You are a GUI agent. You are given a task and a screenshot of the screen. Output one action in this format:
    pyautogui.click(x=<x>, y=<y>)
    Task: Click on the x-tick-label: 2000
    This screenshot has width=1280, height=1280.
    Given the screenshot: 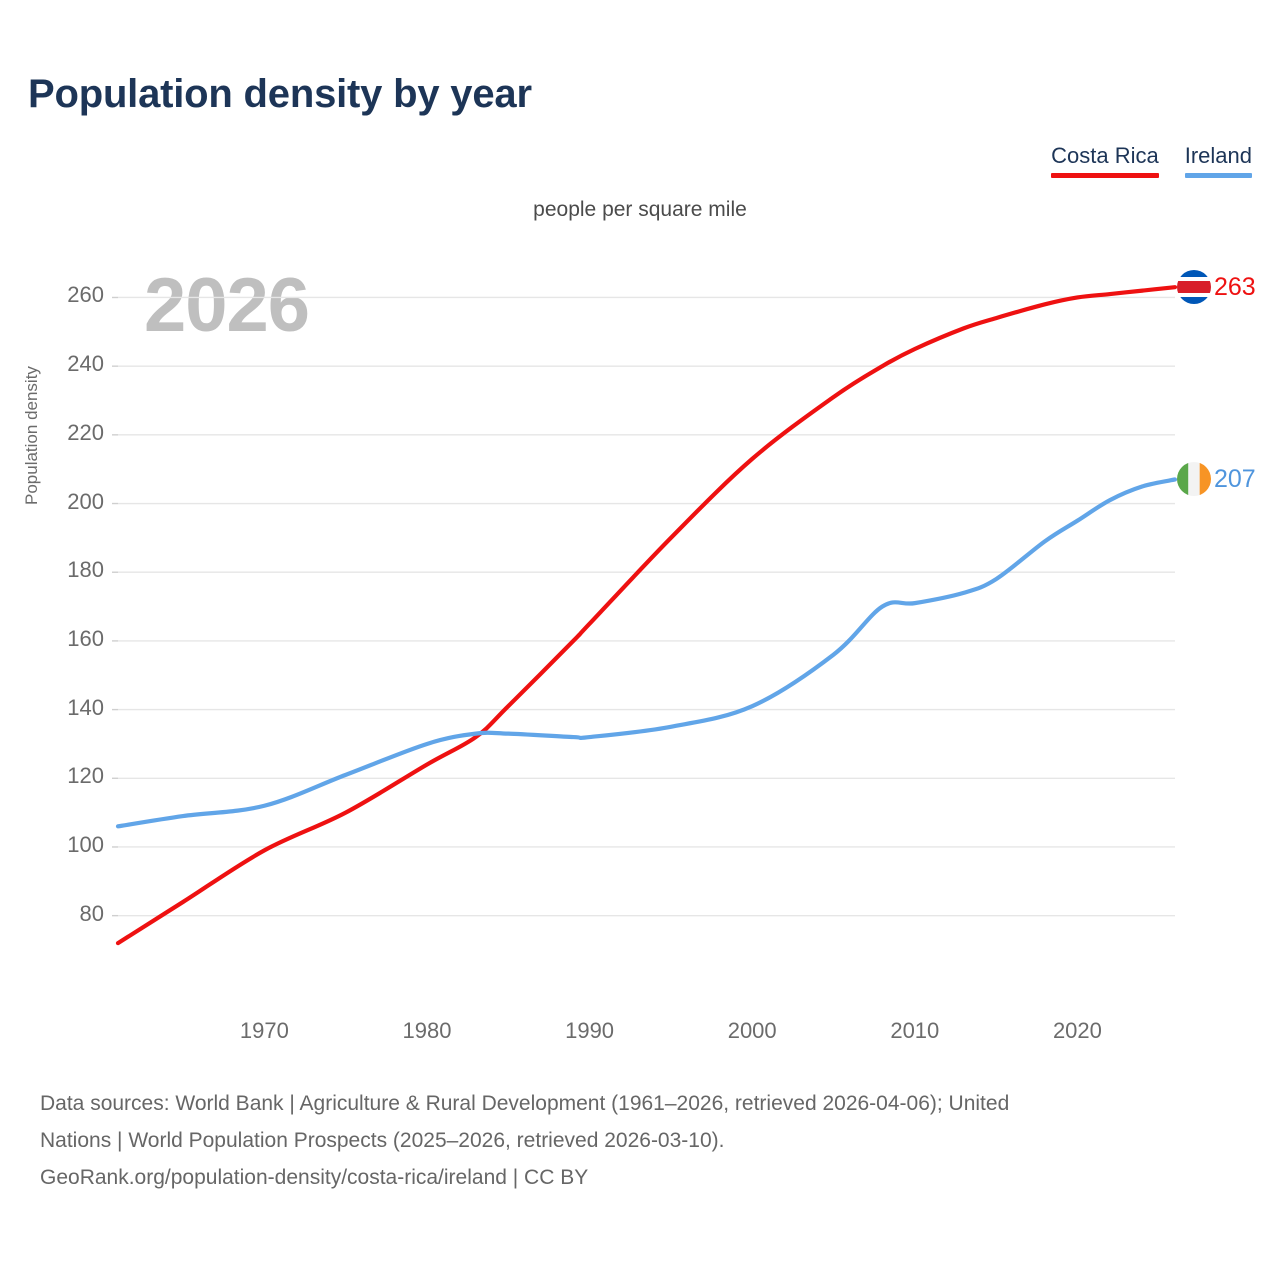 What is the action you would take?
    pyautogui.click(x=752, y=1030)
    